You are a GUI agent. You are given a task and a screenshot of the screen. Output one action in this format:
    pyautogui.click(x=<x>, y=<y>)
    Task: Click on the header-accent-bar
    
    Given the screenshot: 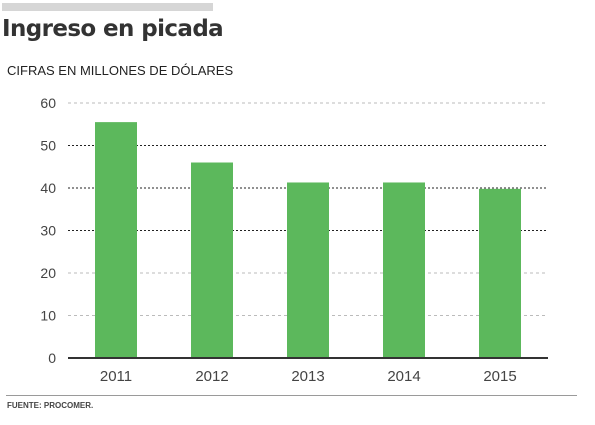 What is the action you would take?
    pyautogui.click(x=107, y=7)
    